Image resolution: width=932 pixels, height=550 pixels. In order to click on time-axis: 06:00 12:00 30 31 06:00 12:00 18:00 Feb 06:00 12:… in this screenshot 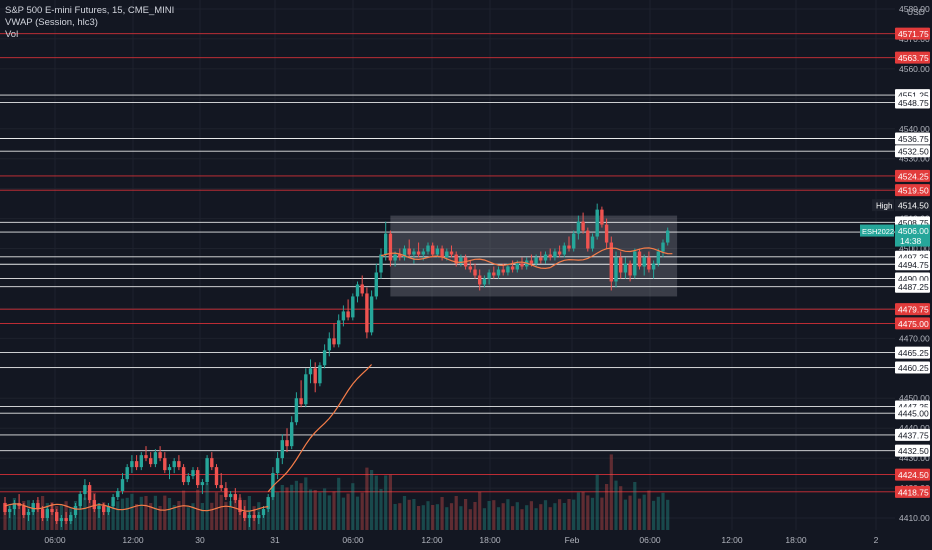, I will do `click(447, 540)`.